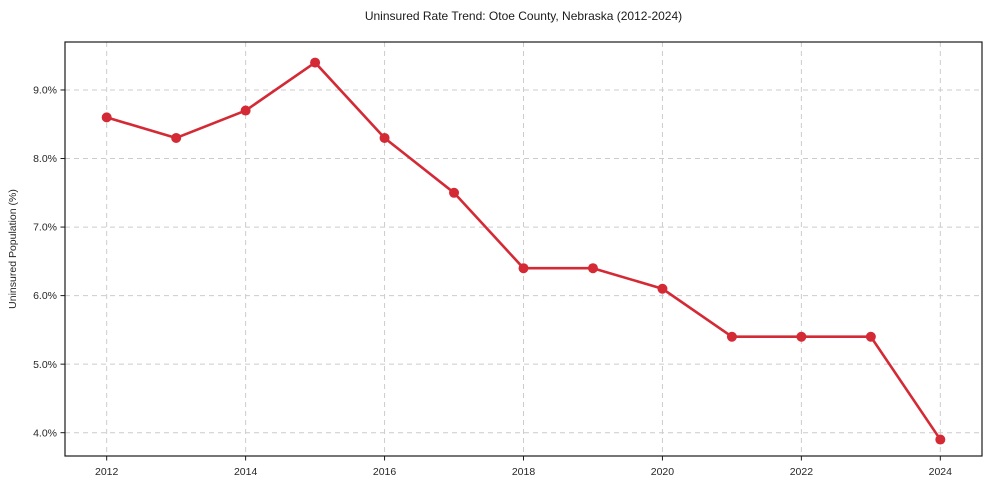  I want to click on x-tick-label: 2022, so click(802, 472).